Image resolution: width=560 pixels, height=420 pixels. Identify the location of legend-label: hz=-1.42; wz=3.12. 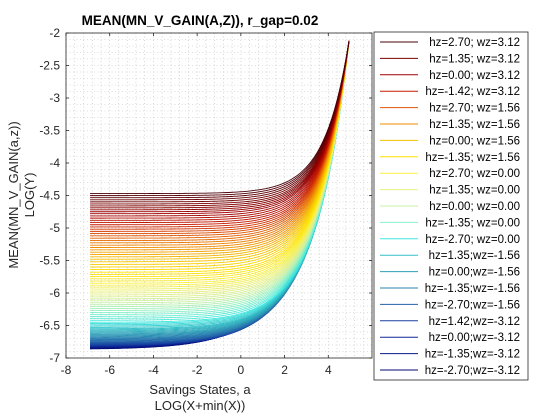
(472, 92).